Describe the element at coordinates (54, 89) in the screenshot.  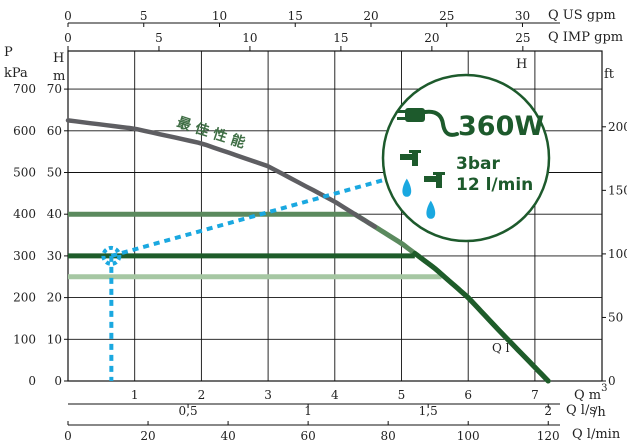
I see `y-m-tick-label: 70` at that location.